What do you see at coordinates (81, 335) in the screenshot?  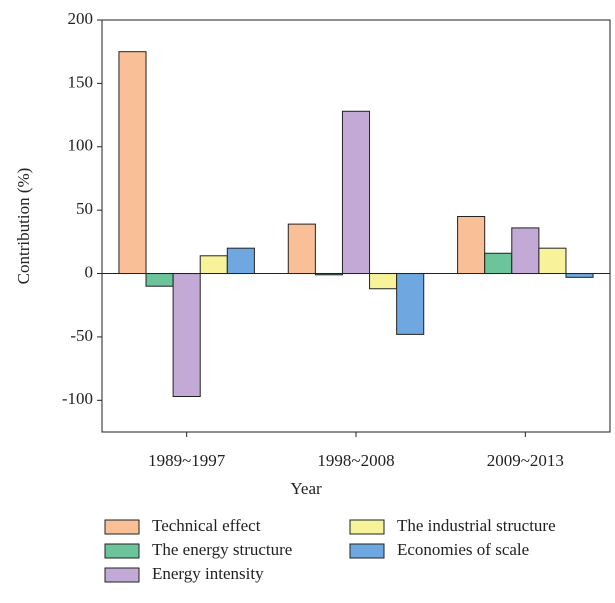 I see `y-tick-label: -50` at bounding box center [81, 335].